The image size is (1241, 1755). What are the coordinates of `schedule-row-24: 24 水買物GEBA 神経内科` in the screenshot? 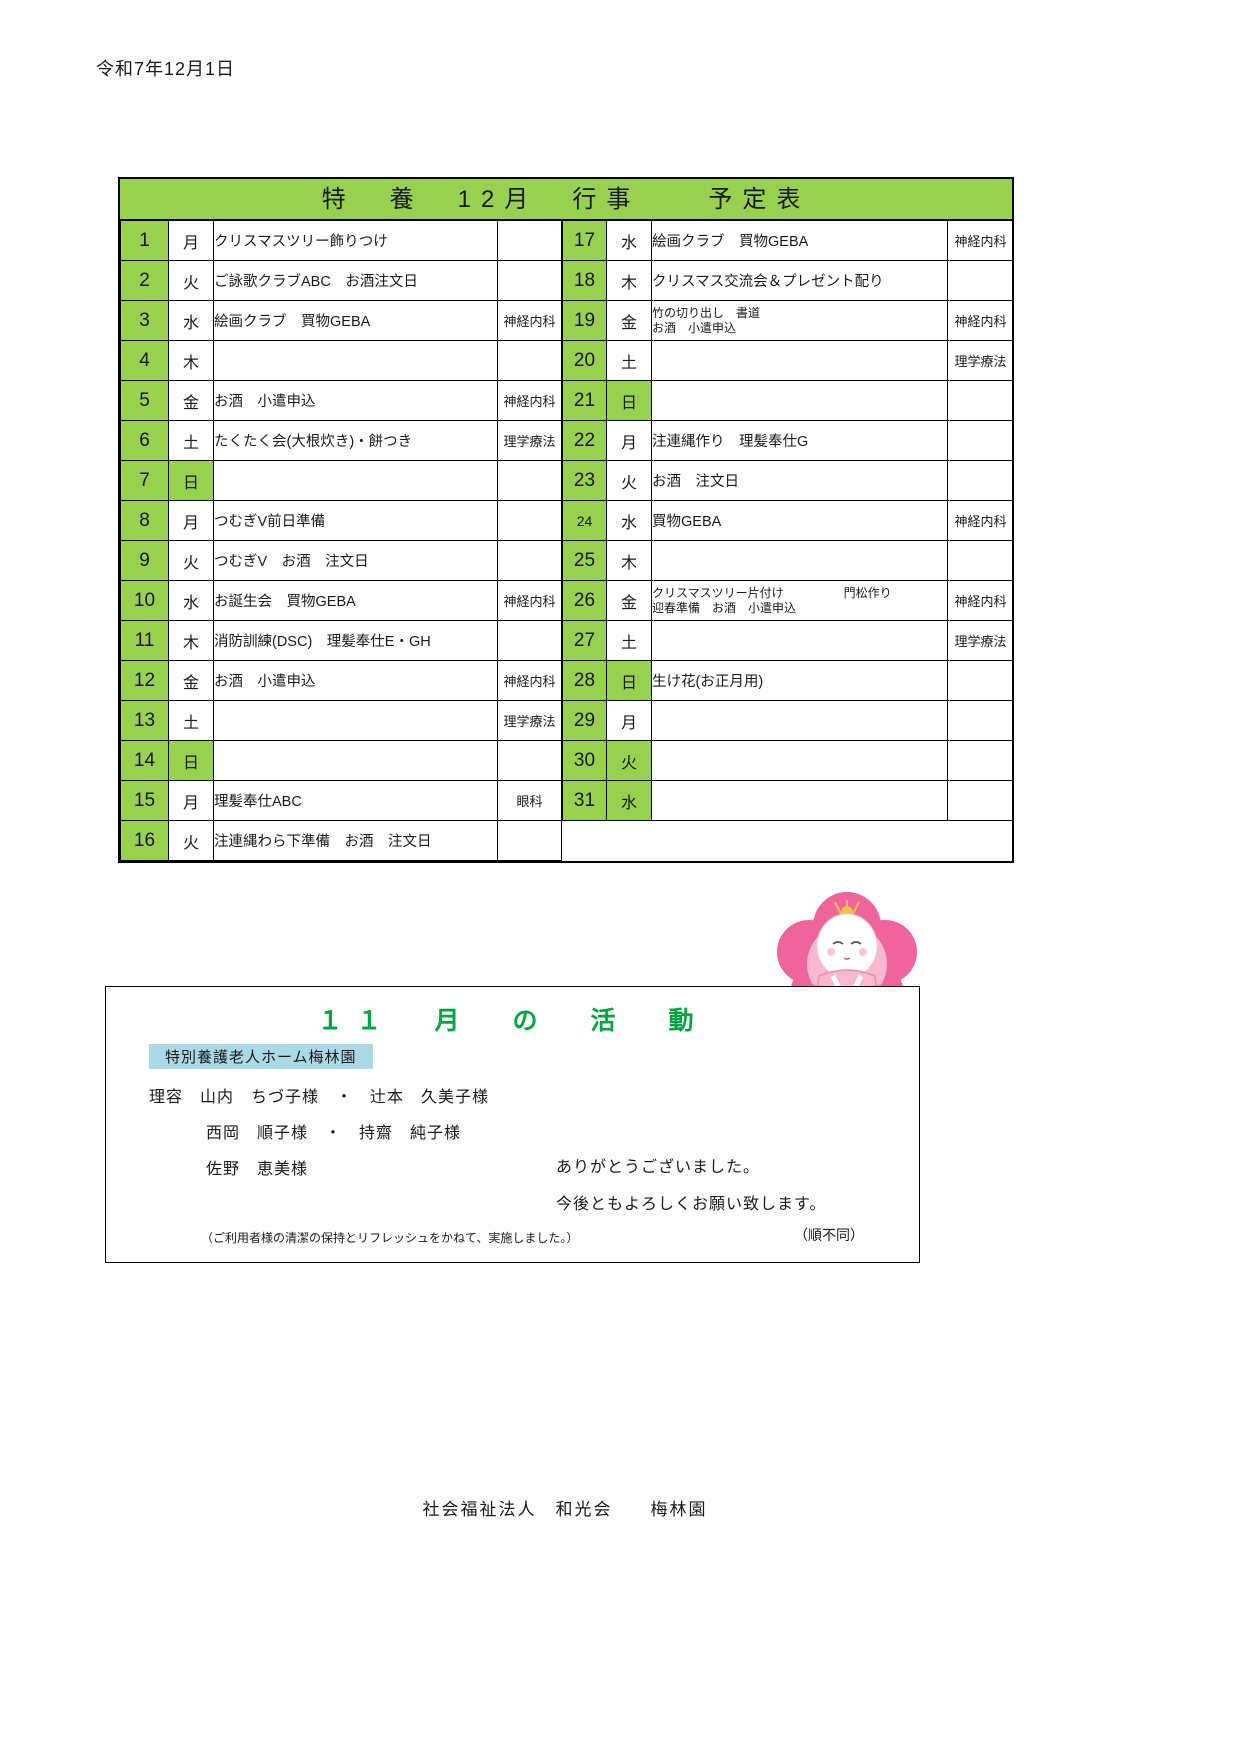 It's located at (788, 520).